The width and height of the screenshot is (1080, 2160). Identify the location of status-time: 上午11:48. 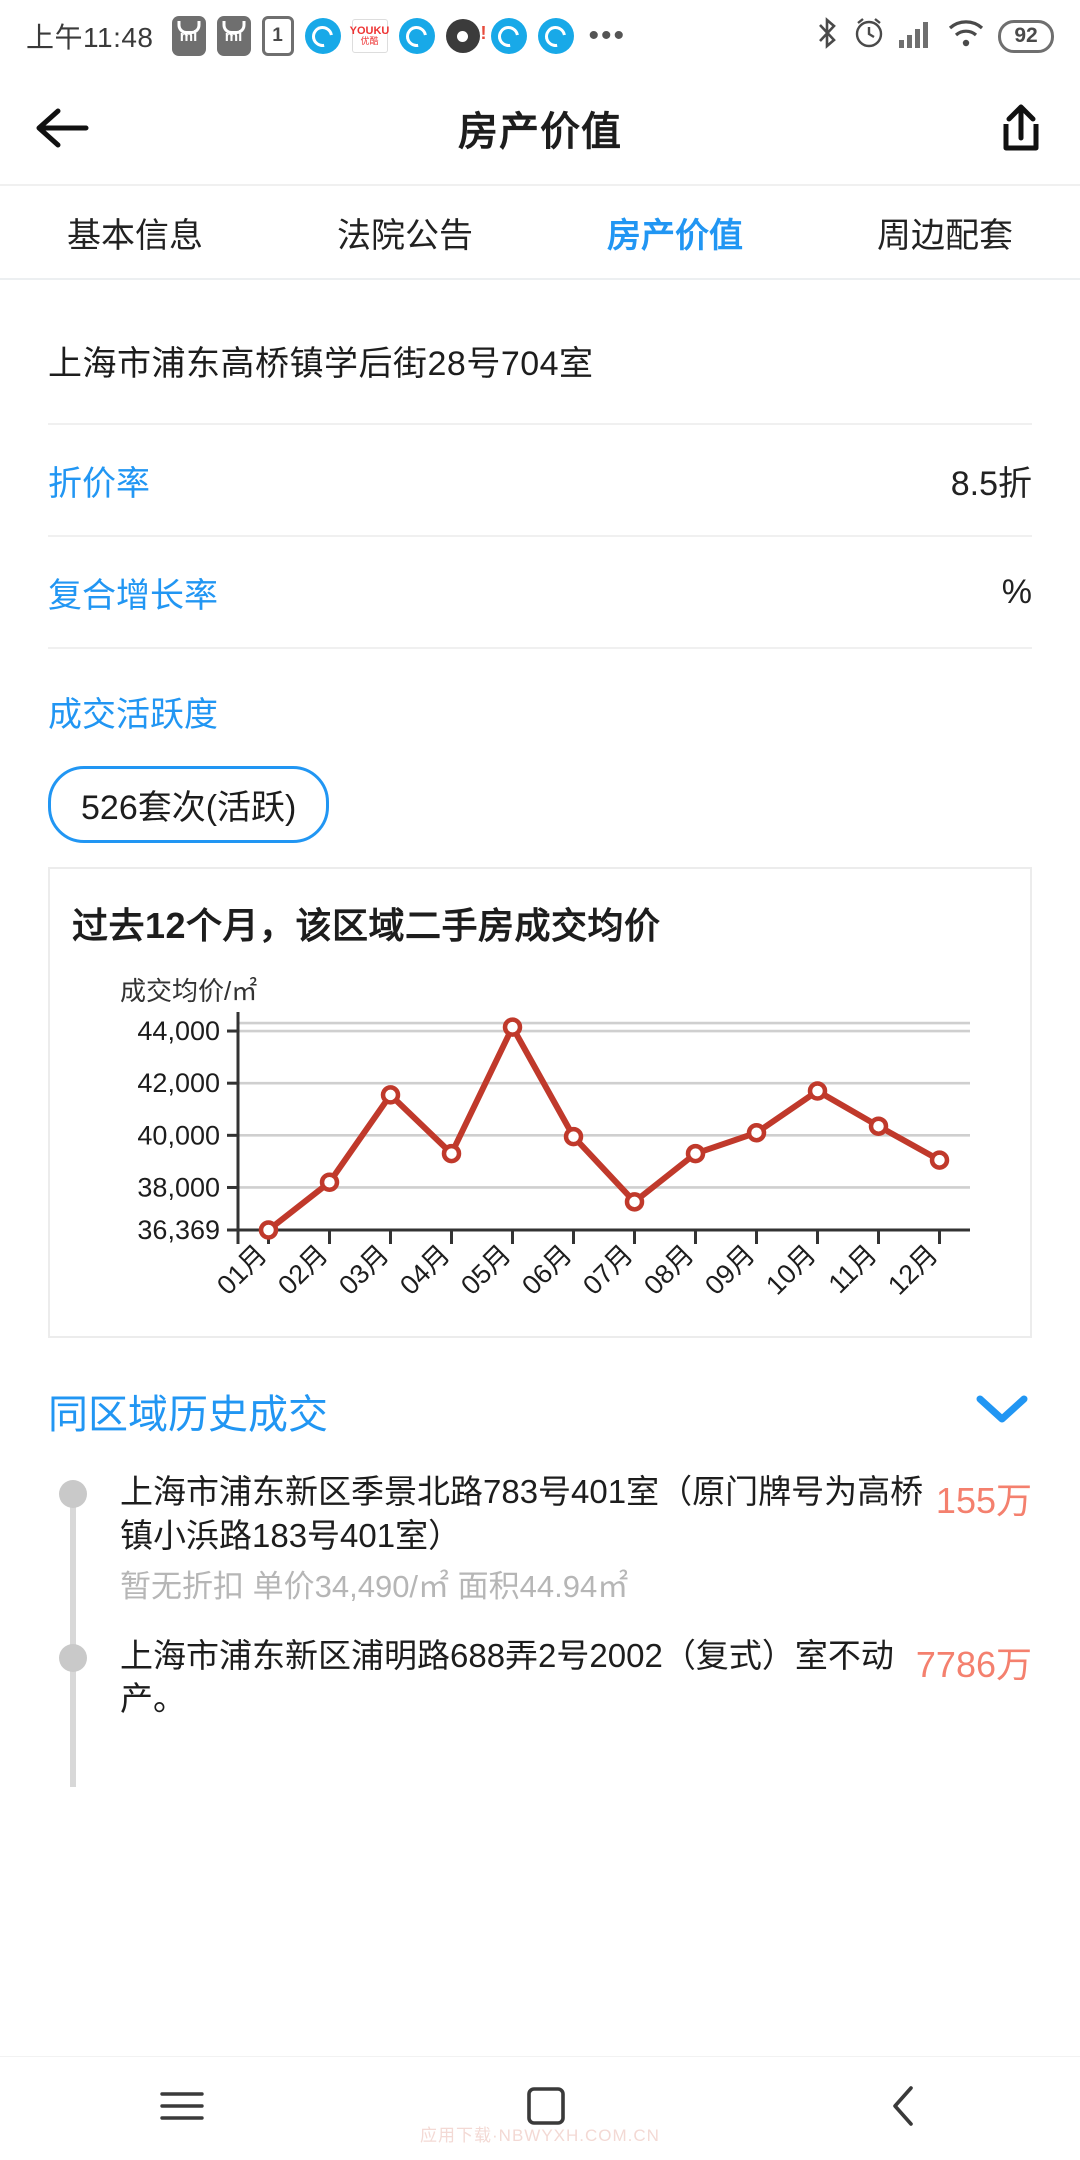
(90, 37).